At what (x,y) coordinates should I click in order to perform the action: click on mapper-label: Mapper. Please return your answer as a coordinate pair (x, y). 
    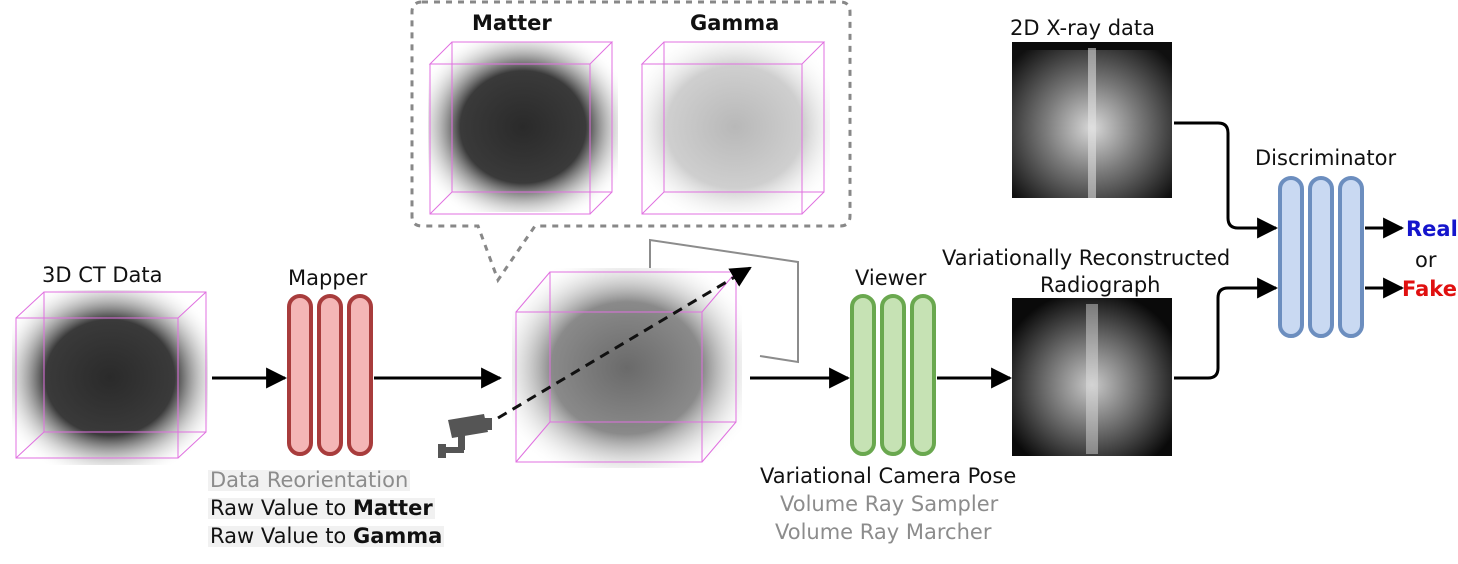
    Looking at the image, I should click on (328, 278).